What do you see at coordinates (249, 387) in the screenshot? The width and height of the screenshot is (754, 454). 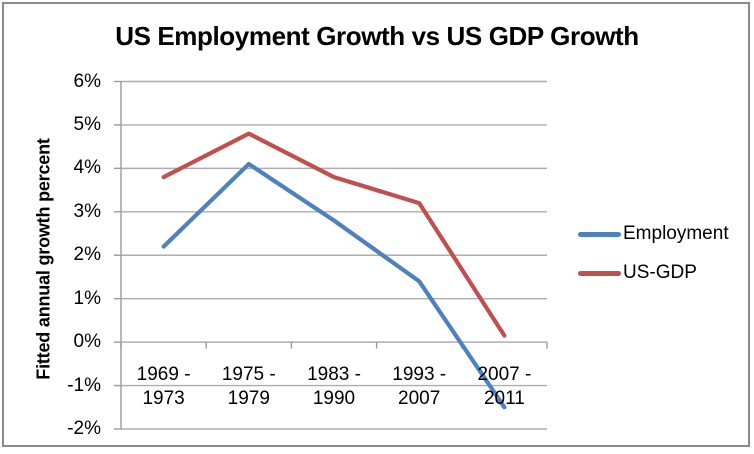 I see `x-tick-label: 1975 - 1979` at bounding box center [249, 387].